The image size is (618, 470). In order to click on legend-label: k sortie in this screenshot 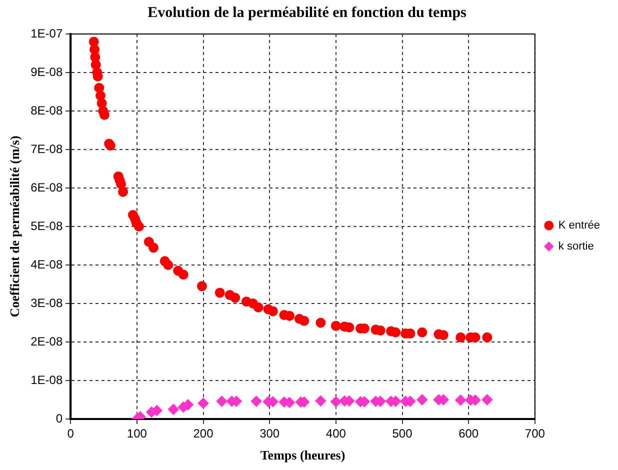, I will do `click(576, 246)`.